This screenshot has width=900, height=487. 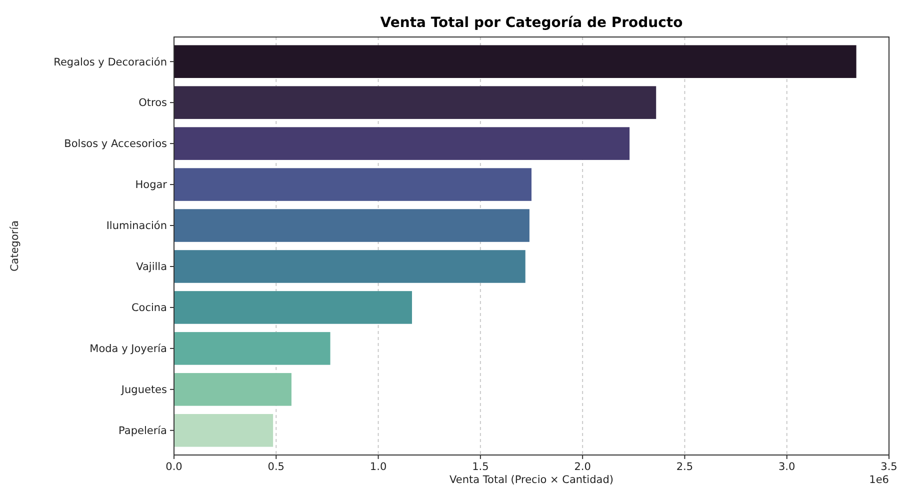 What do you see at coordinates (276, 467) in the screenshot?
I see `x-tick-label: 0.5` at bounding box center [276, 467].